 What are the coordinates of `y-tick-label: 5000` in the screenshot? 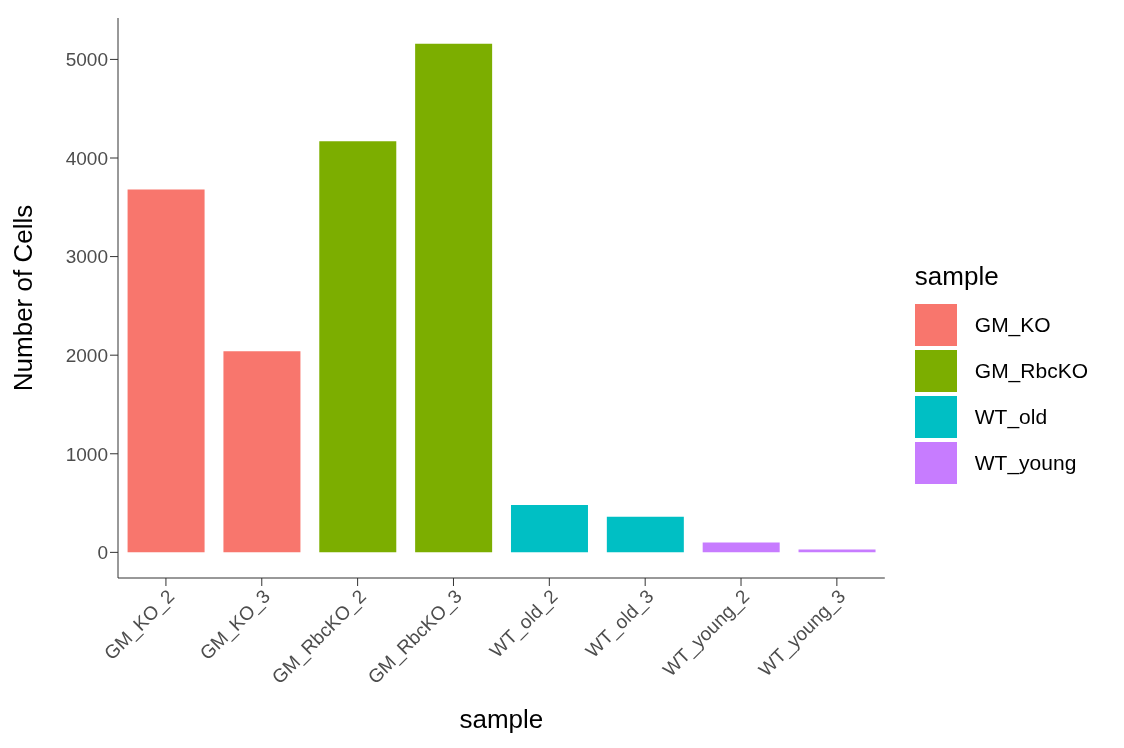 It's located at (86, 60).